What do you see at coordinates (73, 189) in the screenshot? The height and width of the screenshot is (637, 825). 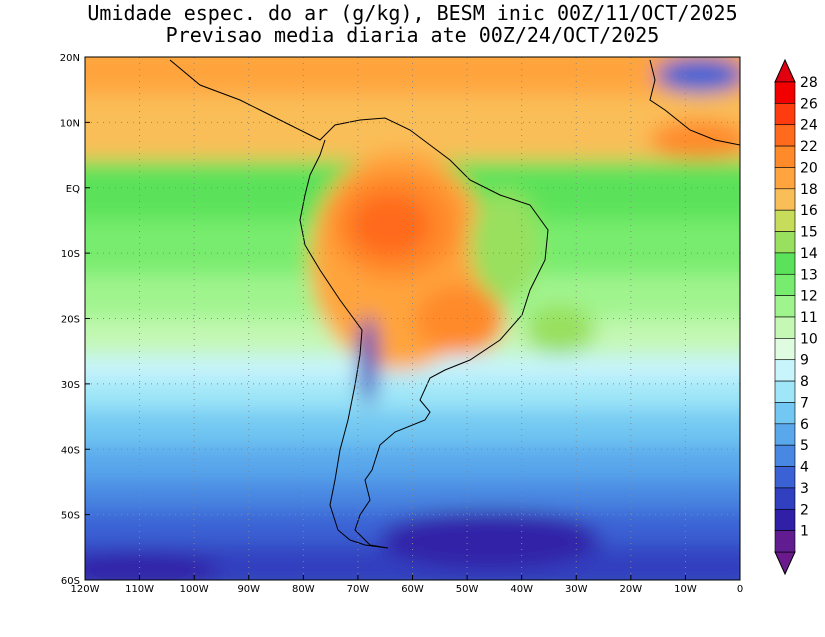 I see `lat-tick-label: EQ` at bounding box center [73, 189].